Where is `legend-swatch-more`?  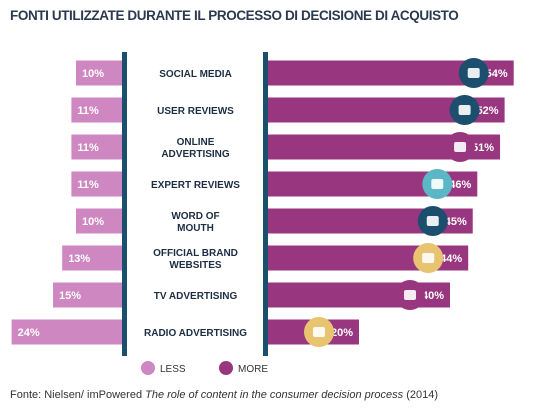 legend-swatch-more is located at coordinates (226, 368).